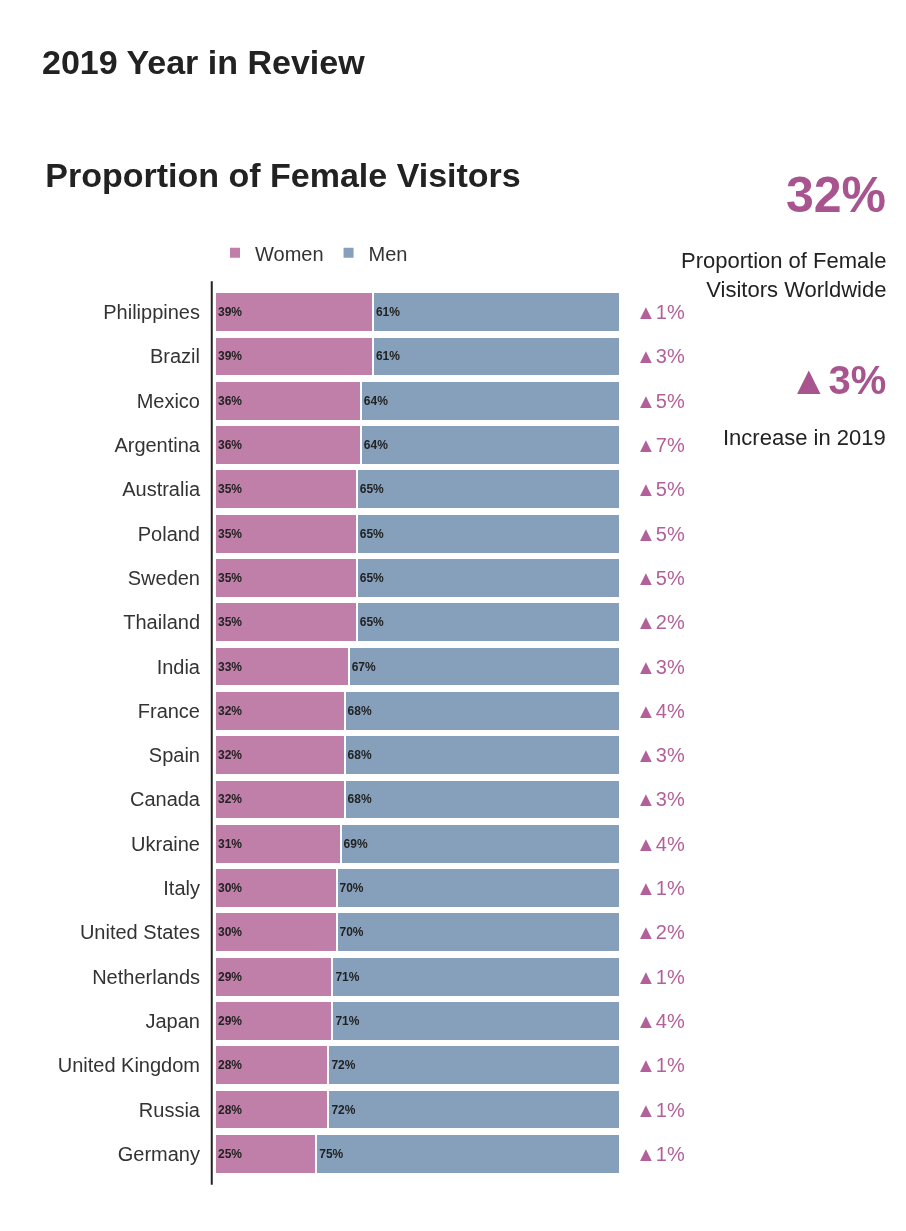 This screenshot has height=1231, width=906. What do you see at coordinates (161, 489) in the screenshot?
I see `y-tick-label: Australia` at bounding box center [161, 489].